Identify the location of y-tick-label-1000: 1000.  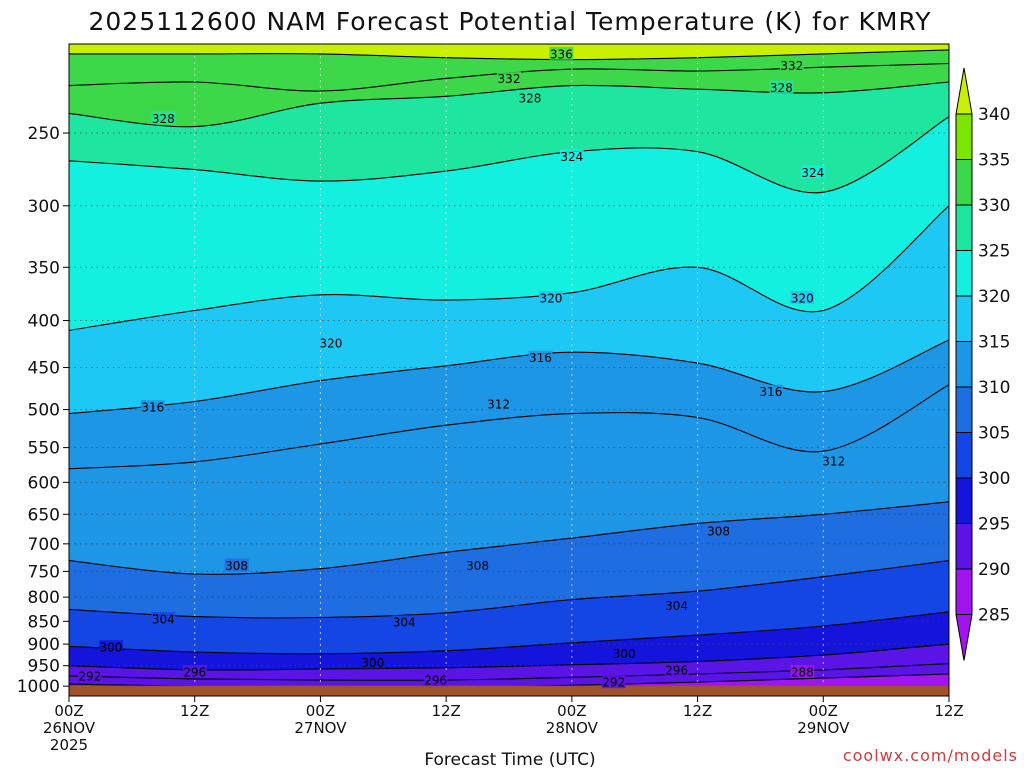
(38, 687).